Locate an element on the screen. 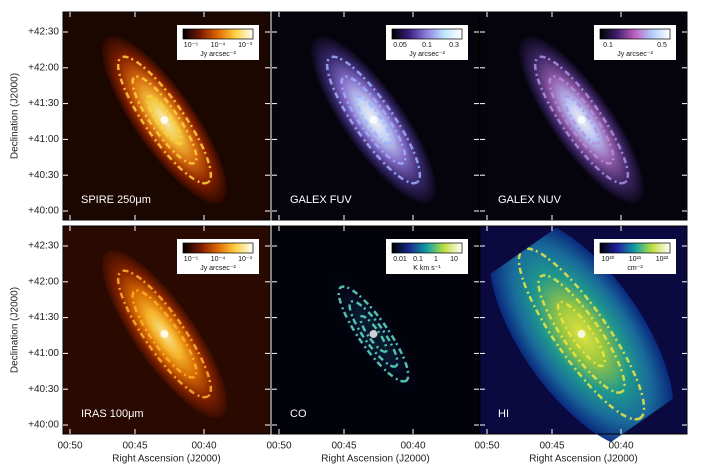  colorbar-unit: cm⁻² is located at coordinates (635, 268).